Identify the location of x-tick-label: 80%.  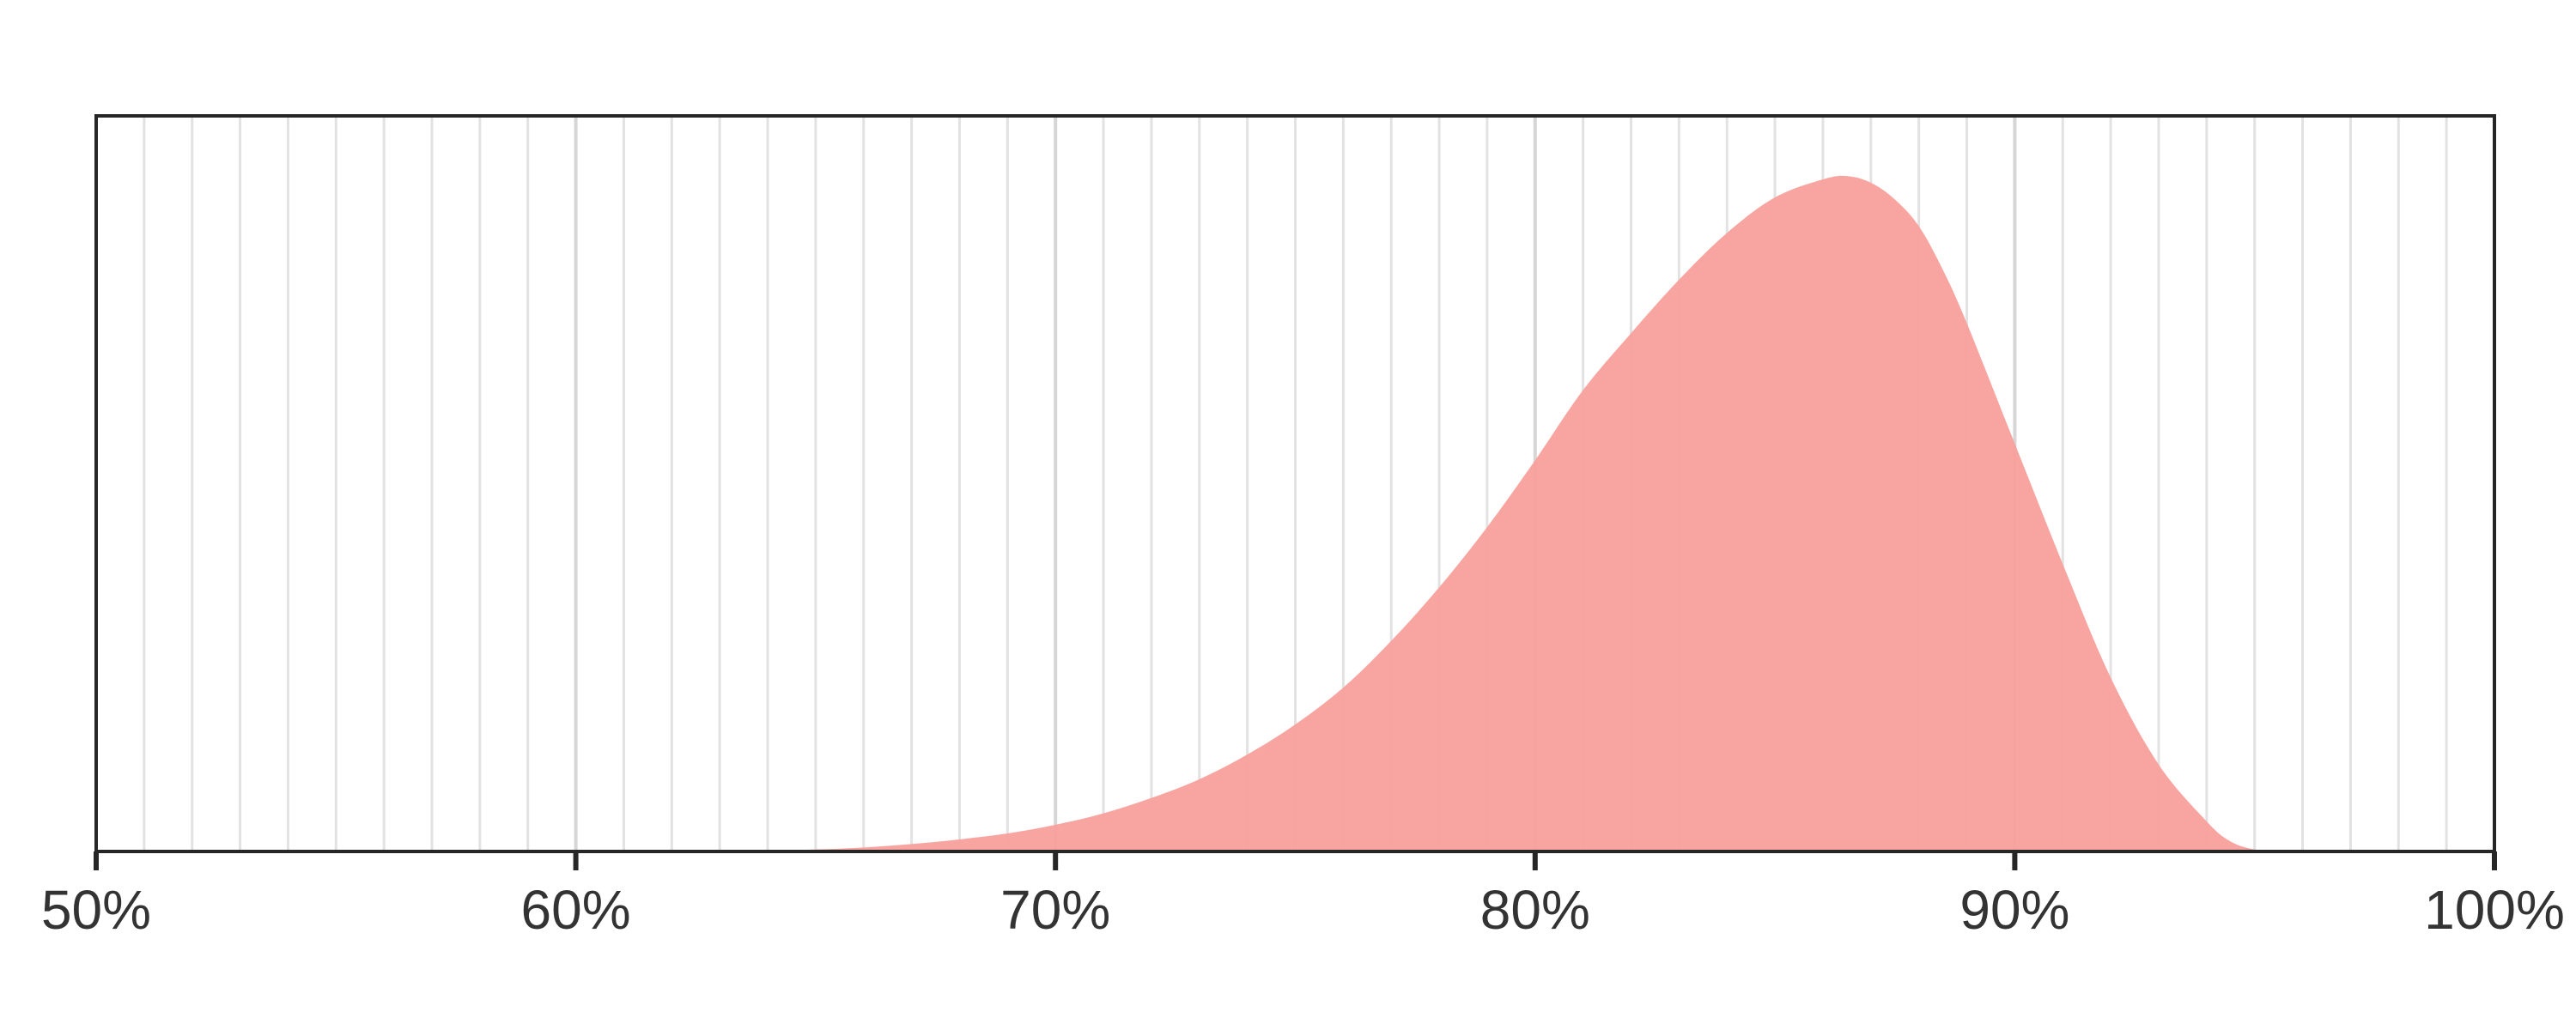
(1535, 910).